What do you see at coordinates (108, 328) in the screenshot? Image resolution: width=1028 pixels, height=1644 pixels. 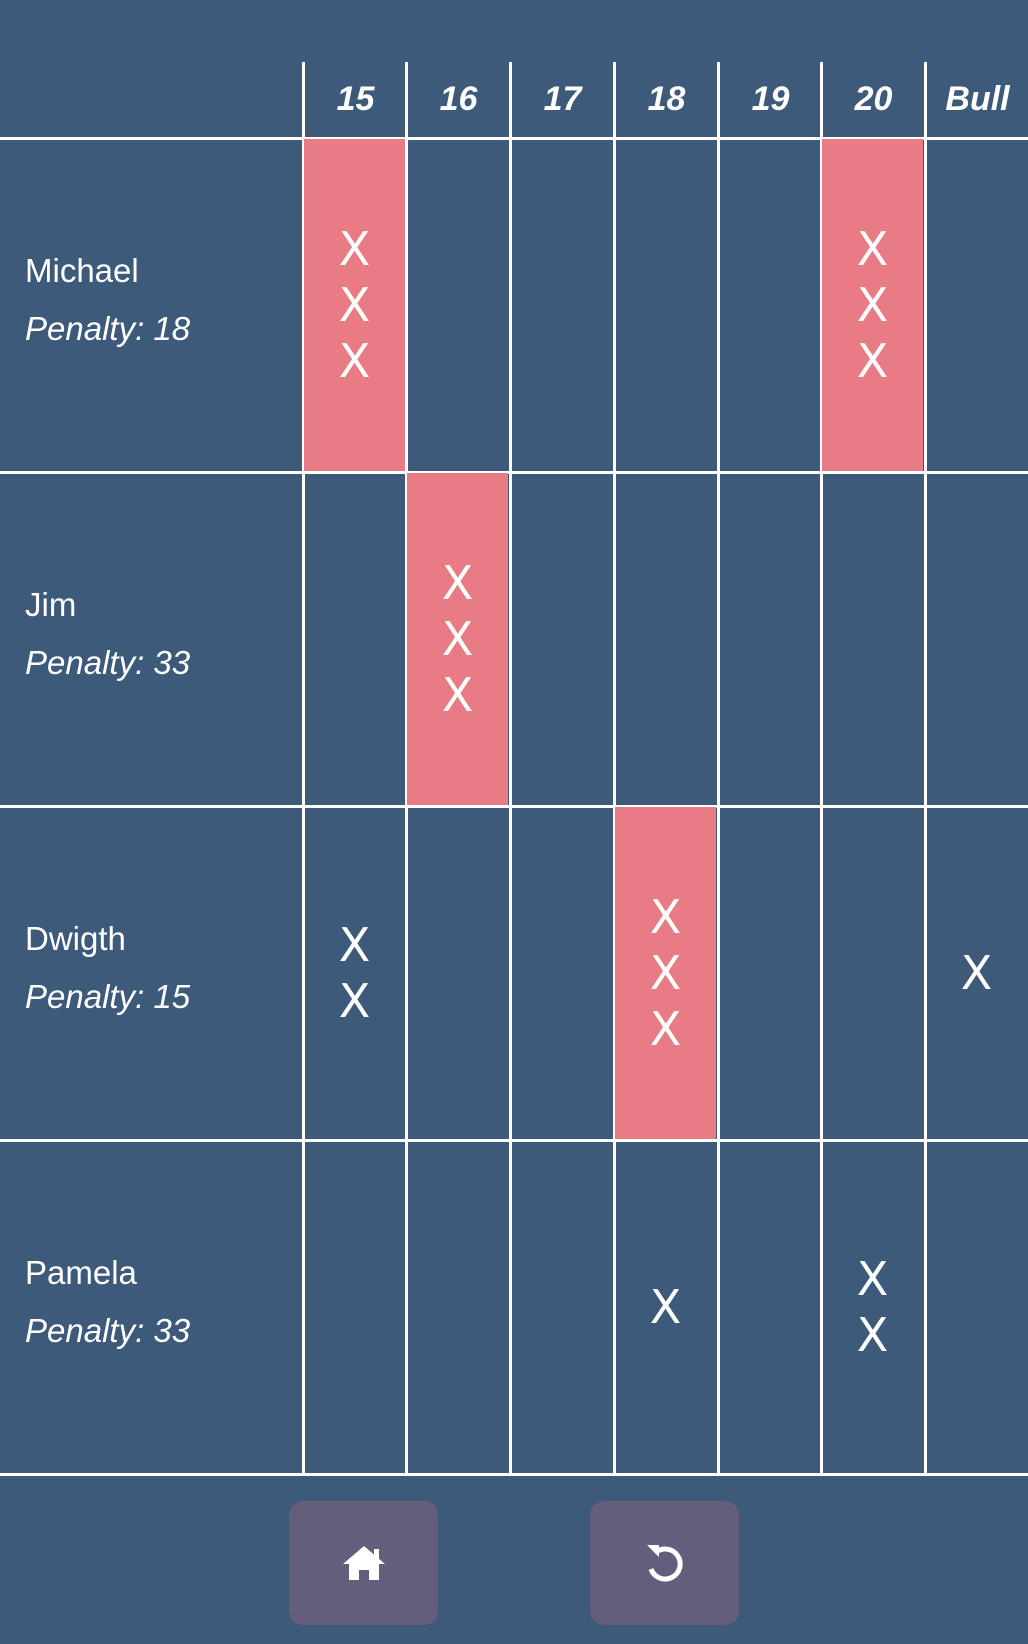 I see `player-penalty: Penalty: 18` at bounding box center [108, 328].